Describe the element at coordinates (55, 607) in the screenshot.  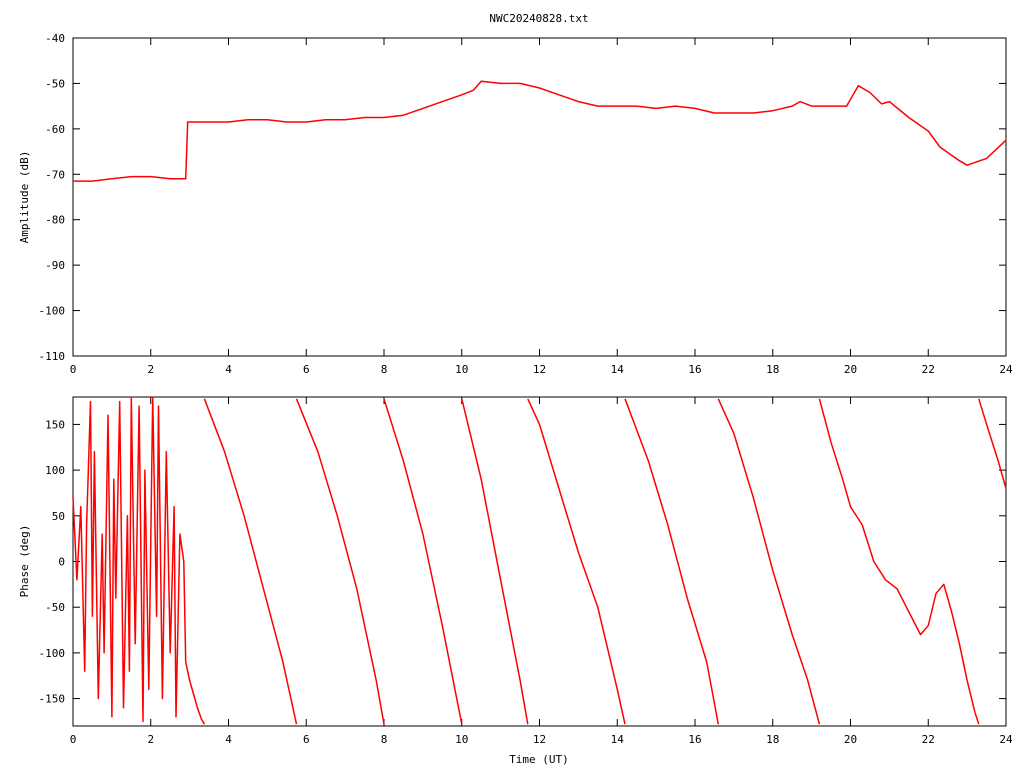
I see `phase-y-tick-label: -50` at that location.